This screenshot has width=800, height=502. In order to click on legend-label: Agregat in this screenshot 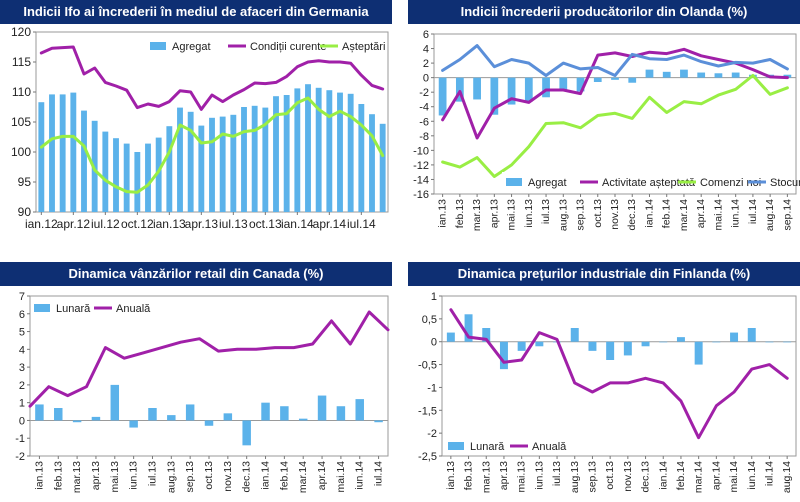, I will do `click(547, 183)`.